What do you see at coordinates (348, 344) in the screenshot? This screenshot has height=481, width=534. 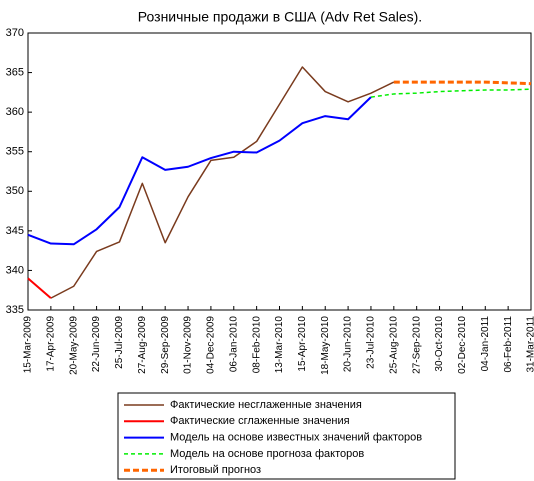 I see `x-tick-label: 20-Jun-2010` at bounding box center [348, 344].